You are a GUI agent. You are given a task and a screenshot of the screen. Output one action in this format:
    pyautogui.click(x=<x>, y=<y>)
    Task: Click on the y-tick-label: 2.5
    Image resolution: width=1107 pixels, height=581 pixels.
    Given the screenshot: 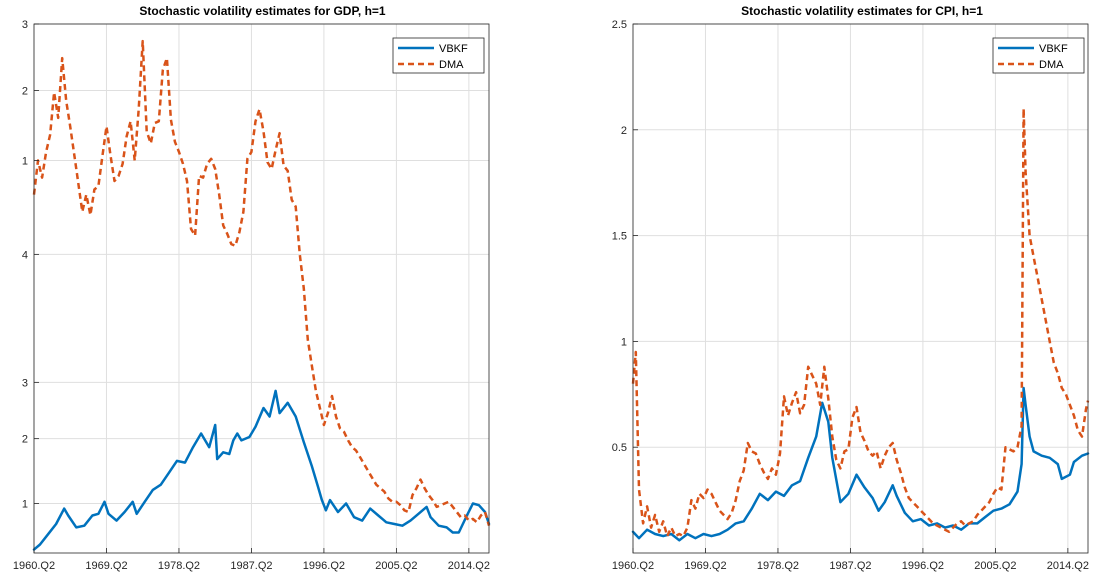 What is the action you would take?
    pyautogui.click(x=619, y=25)
    